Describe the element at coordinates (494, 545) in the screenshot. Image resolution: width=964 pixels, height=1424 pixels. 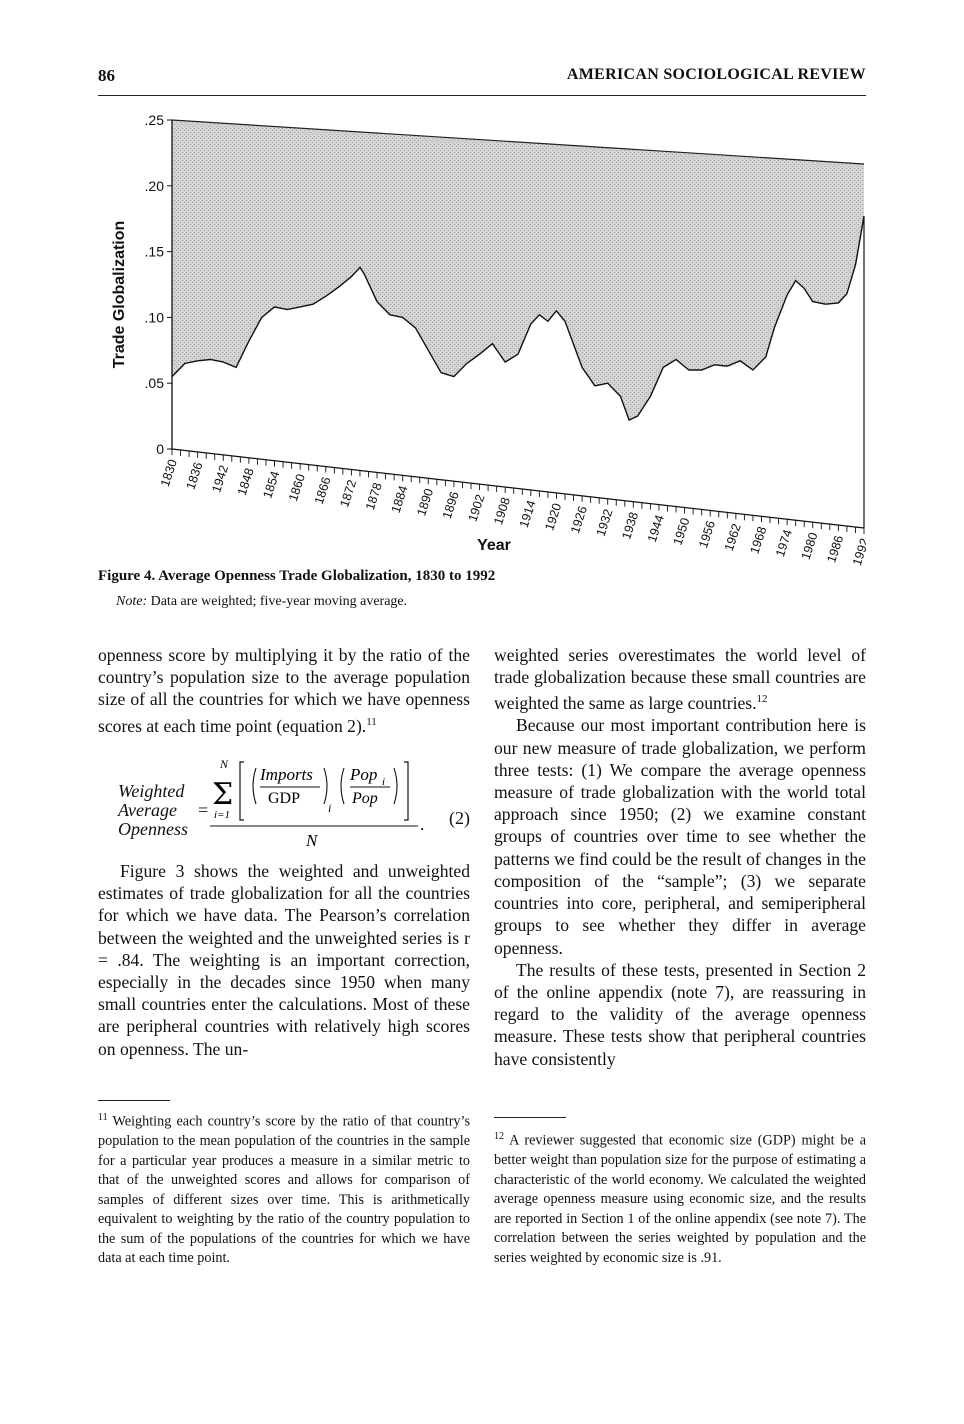
I see `x-axis-title: Year` at that location.